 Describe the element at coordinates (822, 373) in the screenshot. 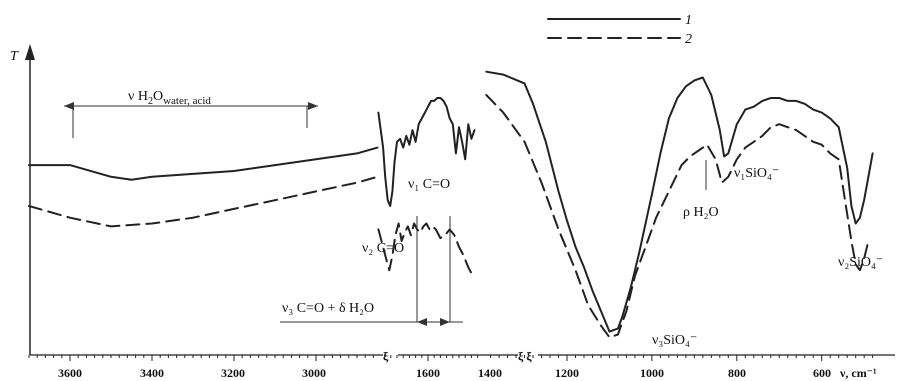

I see `tick-600: 600` at that location.